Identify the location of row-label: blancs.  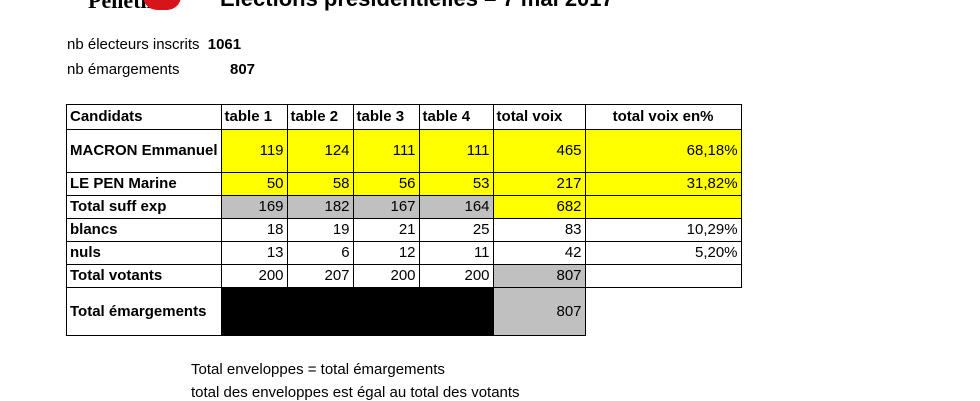
(144, 230).